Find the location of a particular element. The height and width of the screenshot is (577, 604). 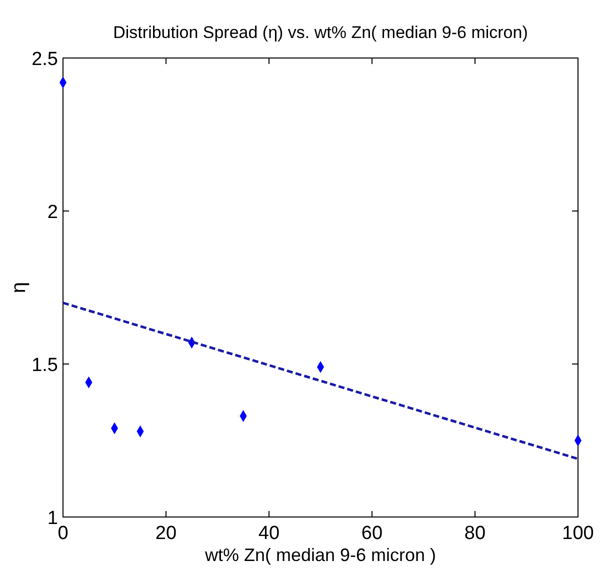

y-tick-label: 2 is located at coordinates (52, 212).